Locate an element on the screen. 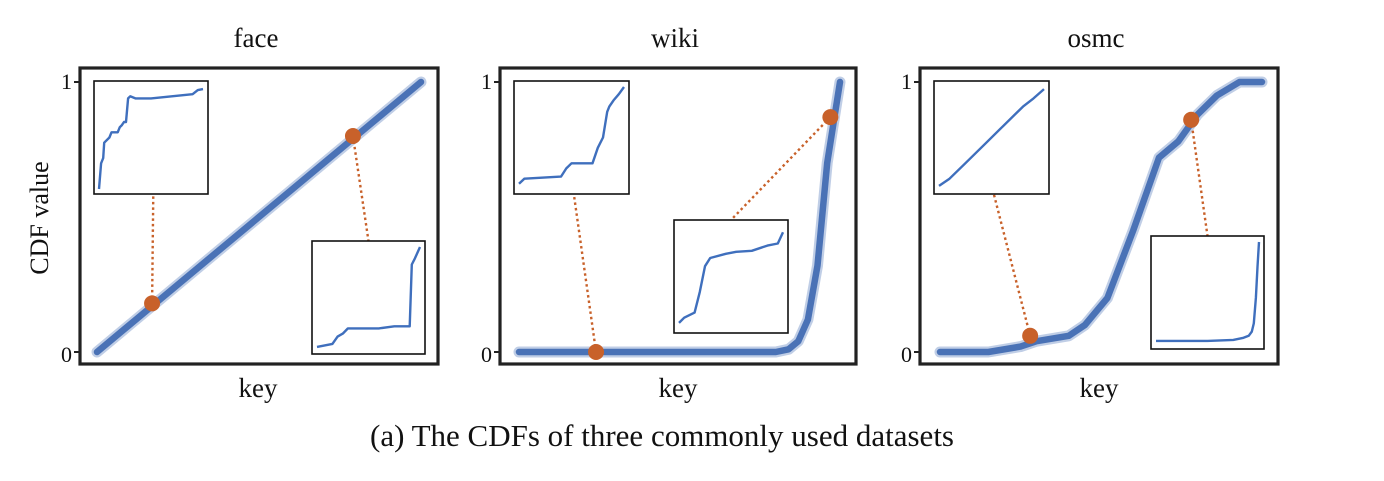 This screenshot has width=1384, height=481. y-axis-label: CDF value is located at coordinates (39, 217).